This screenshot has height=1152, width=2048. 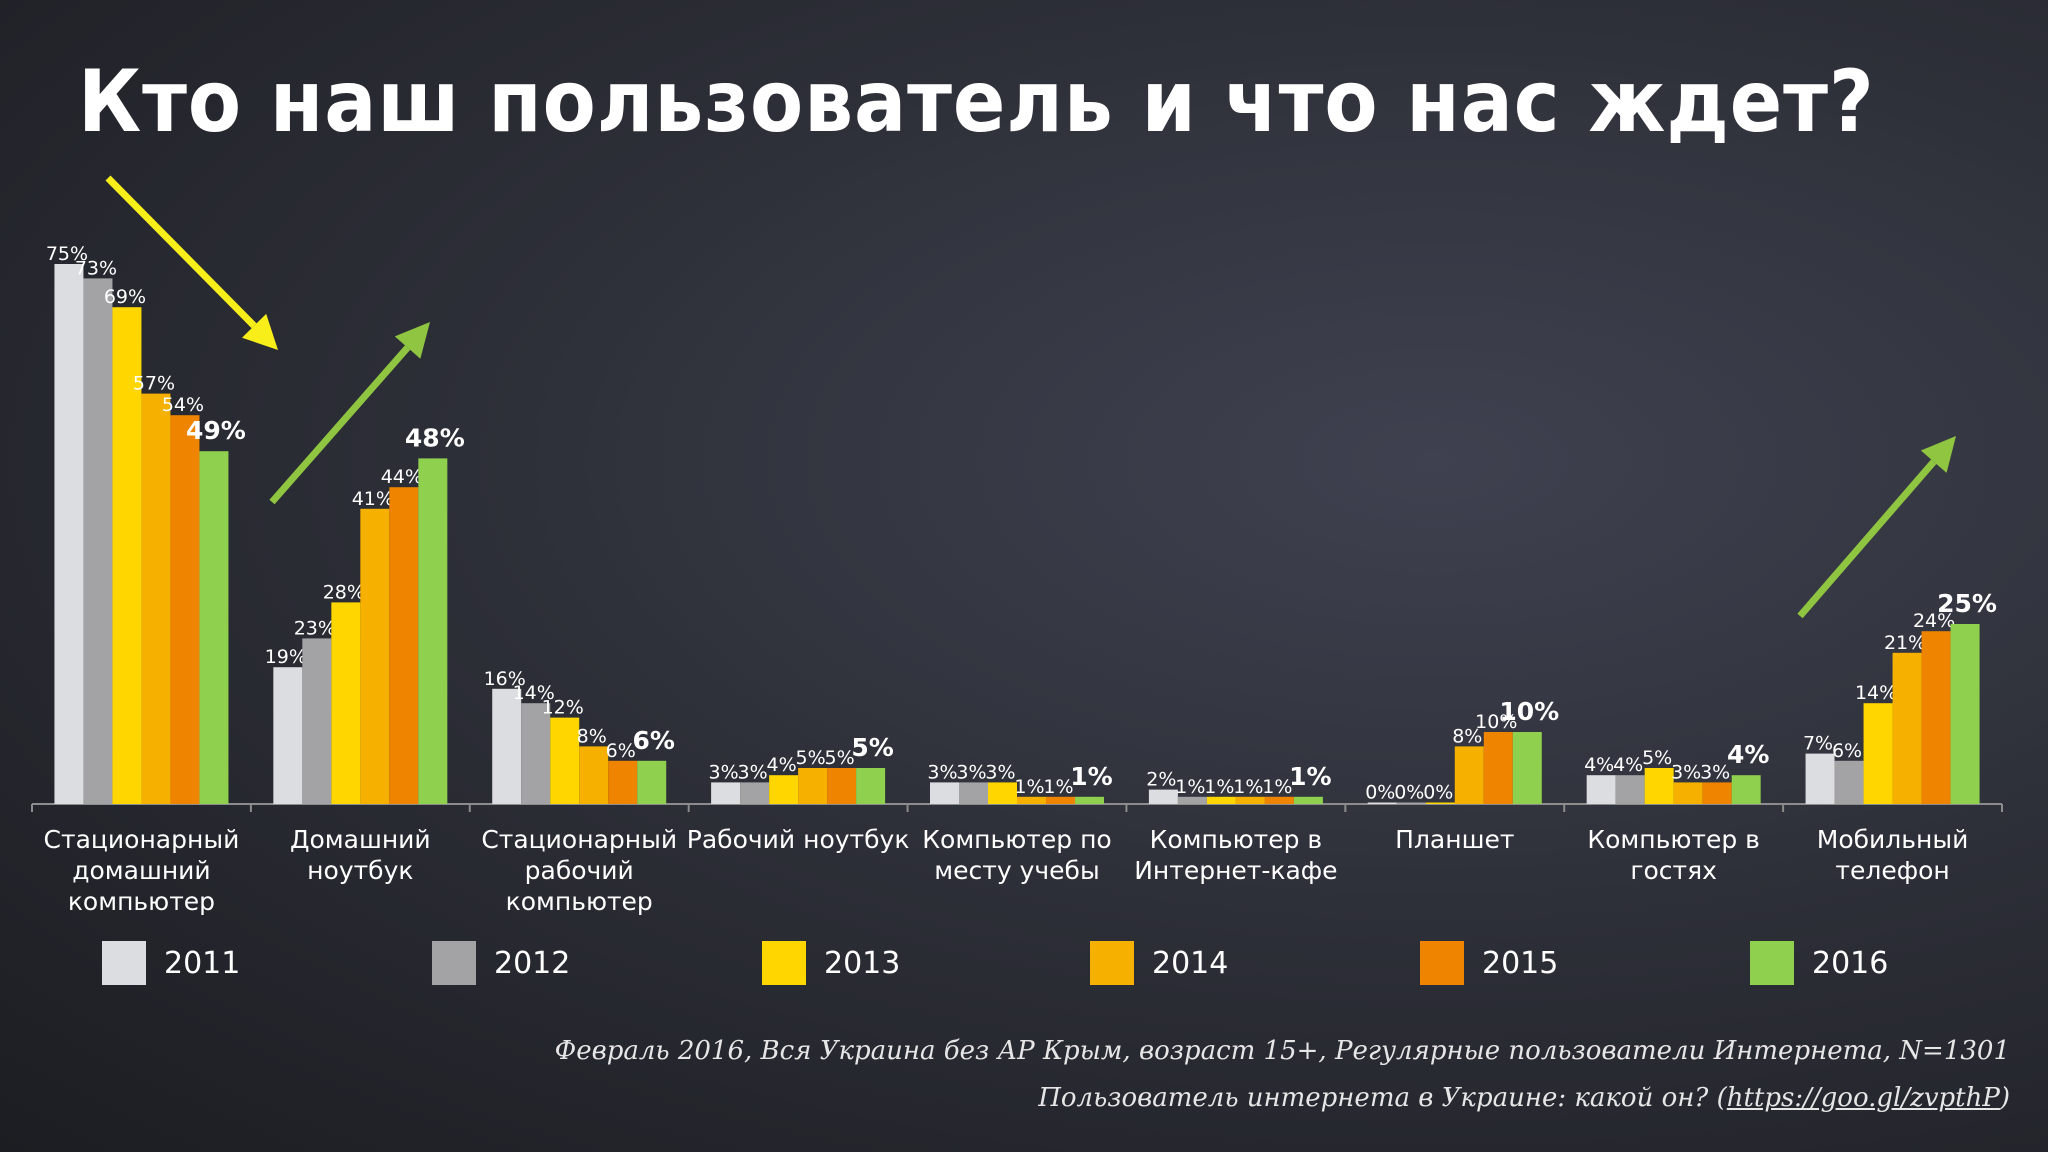 What do you see at coordinates (1454, 839) in the screenshot?
I see `category-label: Планшет` at bounding box center [1454, 839].